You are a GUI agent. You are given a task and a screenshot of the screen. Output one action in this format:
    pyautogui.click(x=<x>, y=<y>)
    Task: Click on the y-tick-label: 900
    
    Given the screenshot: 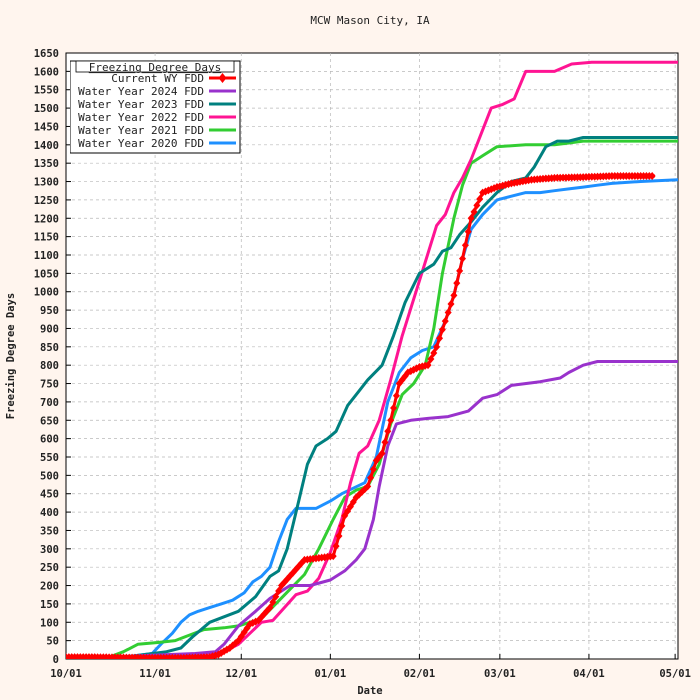 What is the action you would take?
    pyautogui.click(x=49, y=329)
    